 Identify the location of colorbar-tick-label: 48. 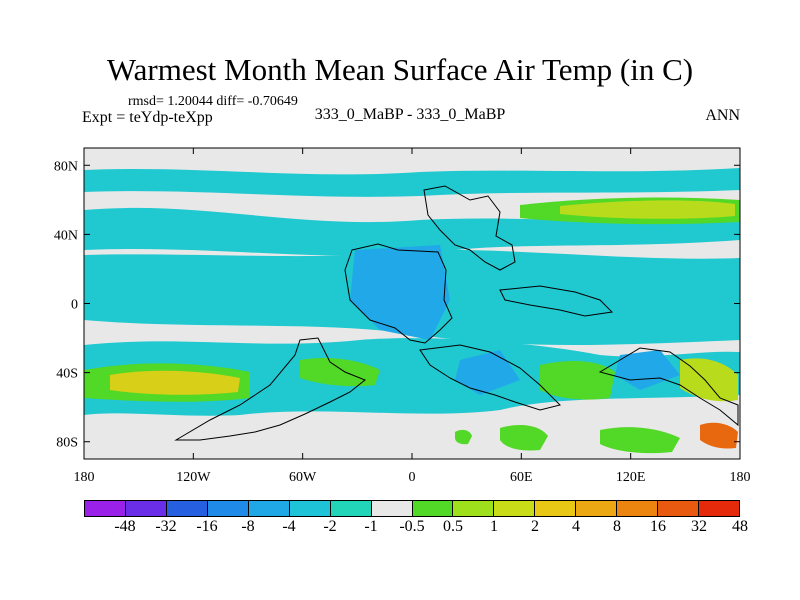
(740, 526).